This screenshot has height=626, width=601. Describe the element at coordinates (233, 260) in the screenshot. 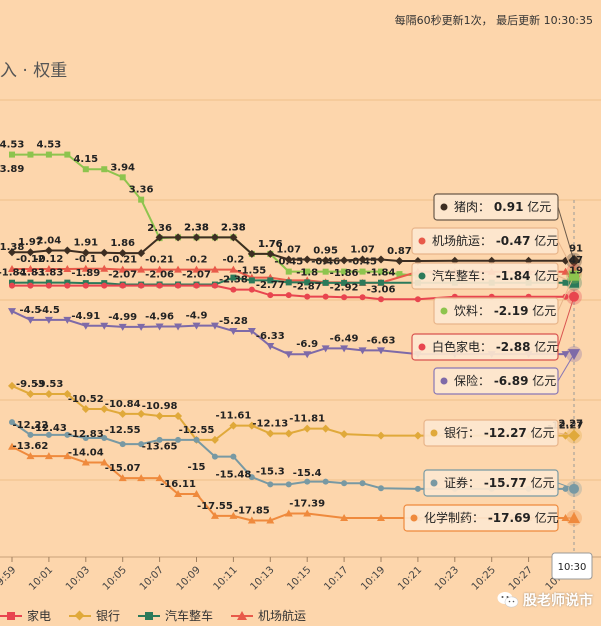

I see `data-label: -0.2` at that location.